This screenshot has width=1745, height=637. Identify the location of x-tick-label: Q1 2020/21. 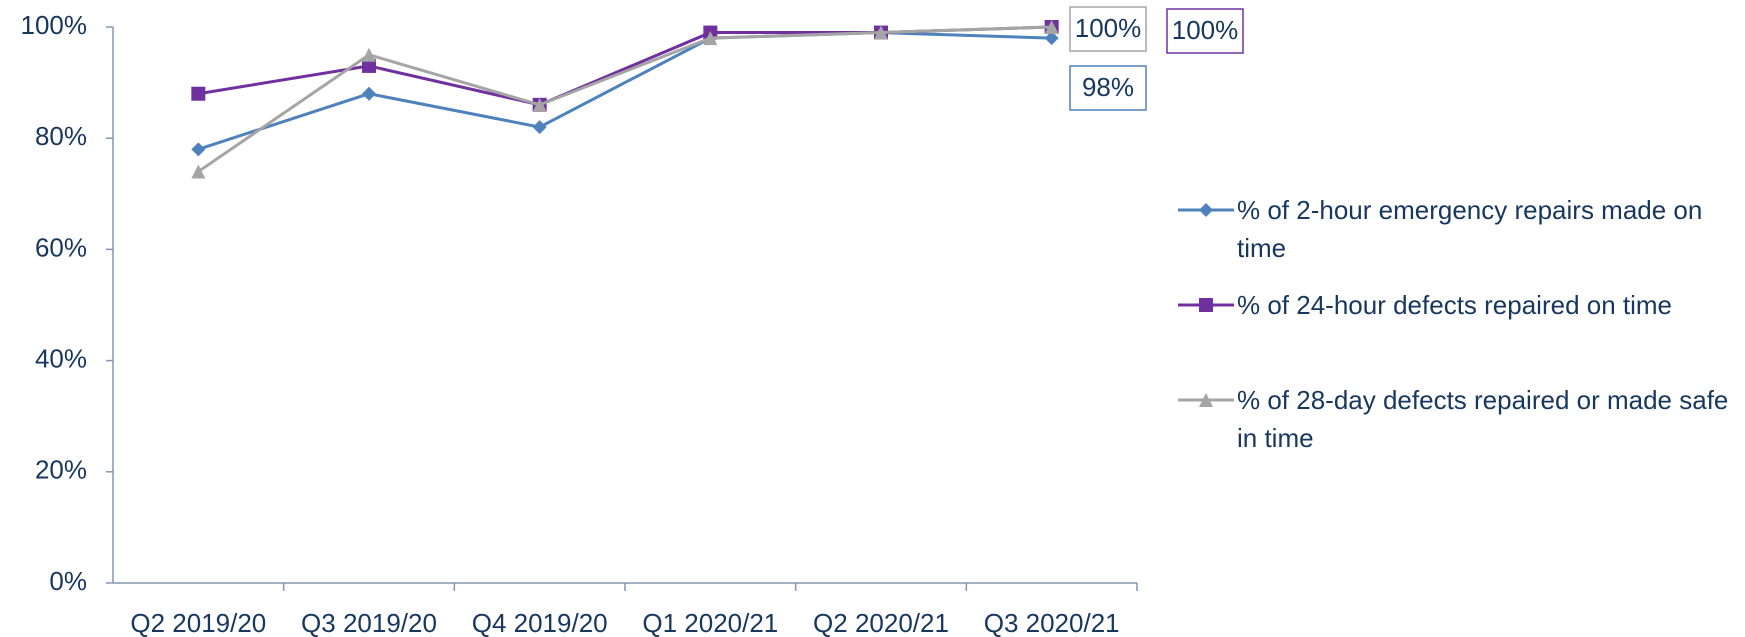
(710, 622).